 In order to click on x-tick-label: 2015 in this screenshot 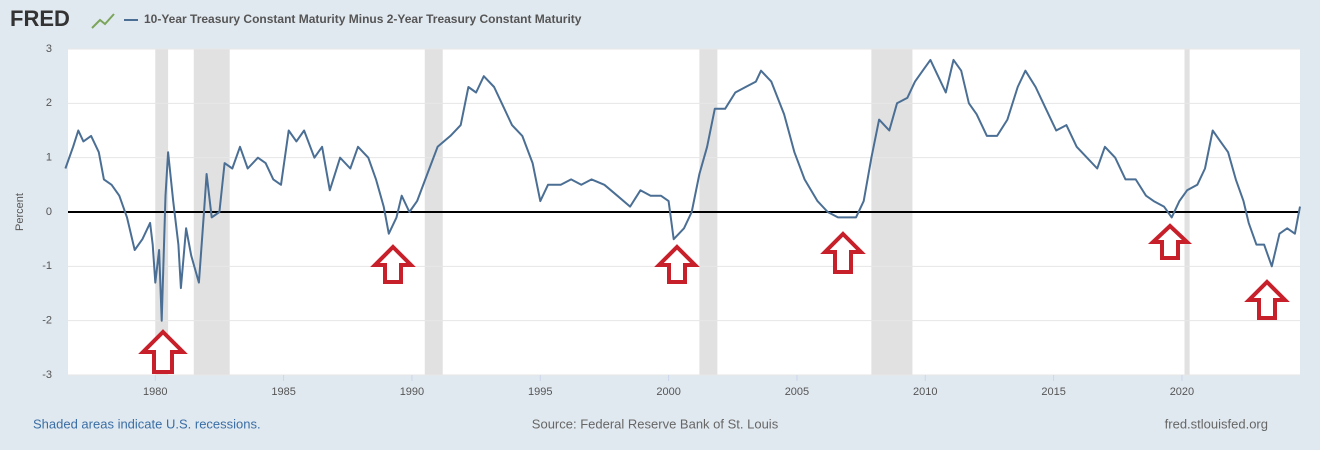, I will do `click(1053, 392)`.